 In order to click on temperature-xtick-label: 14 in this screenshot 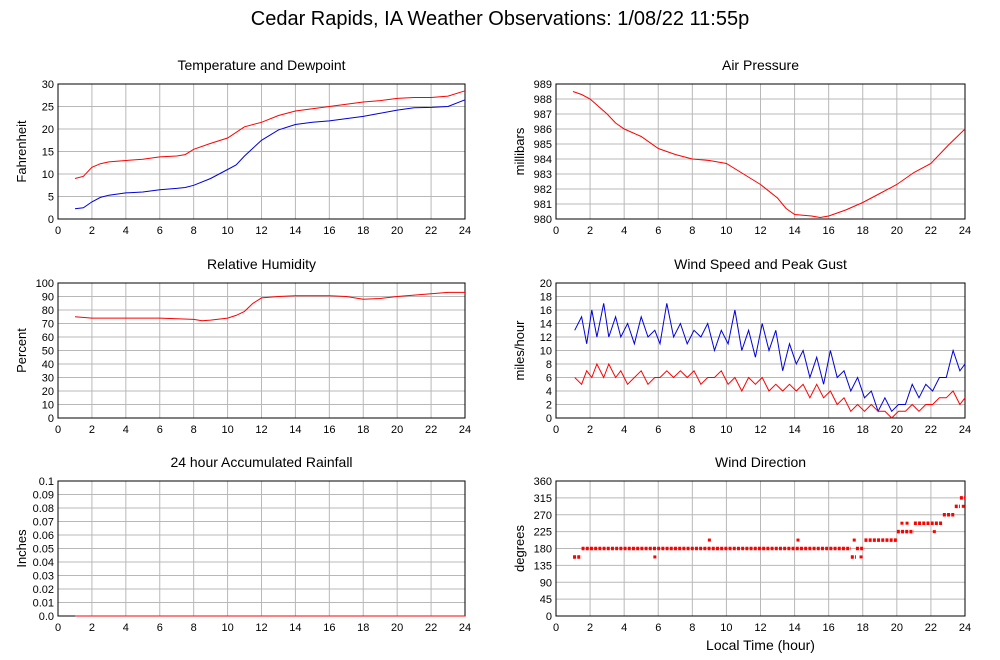, I will do `click(295, 231)`.